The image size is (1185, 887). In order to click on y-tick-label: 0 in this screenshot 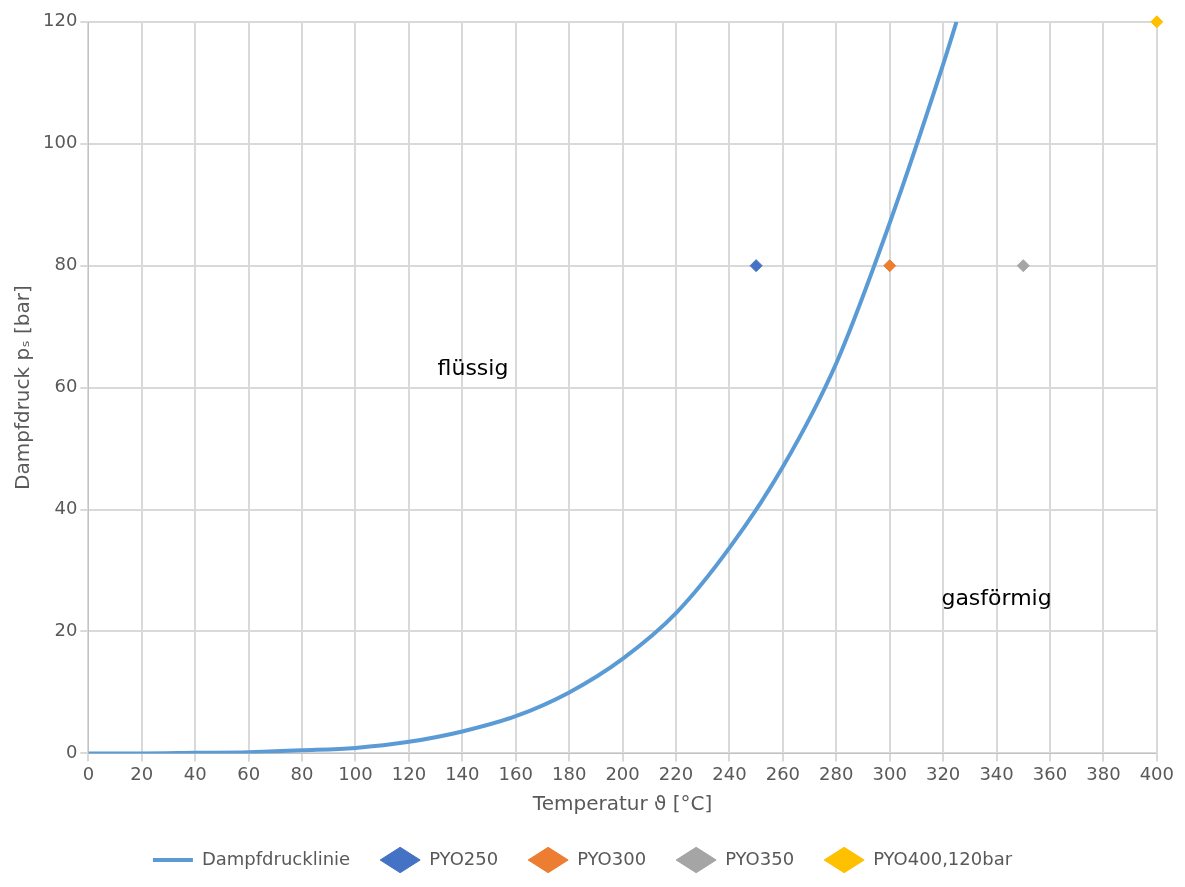, I will do `click(71, 752)`.